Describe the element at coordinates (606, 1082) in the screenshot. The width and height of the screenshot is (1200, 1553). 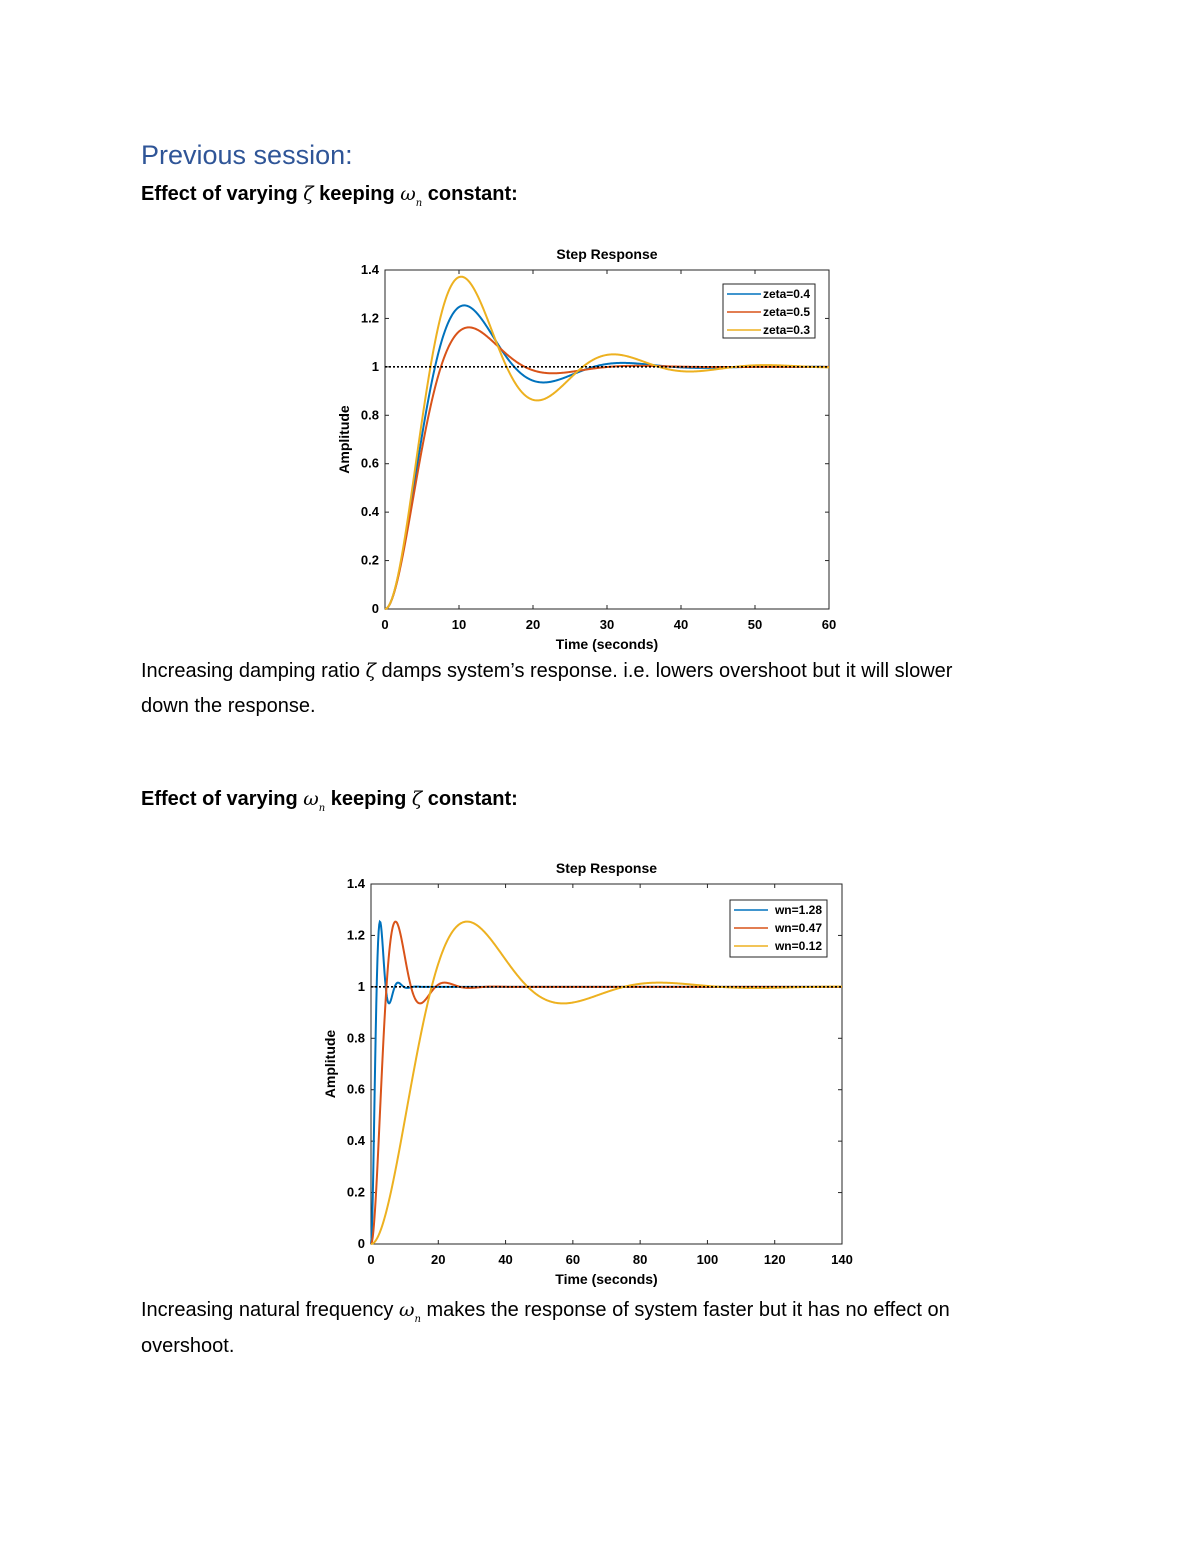
I see `series-line-wn=0.12` at that location.